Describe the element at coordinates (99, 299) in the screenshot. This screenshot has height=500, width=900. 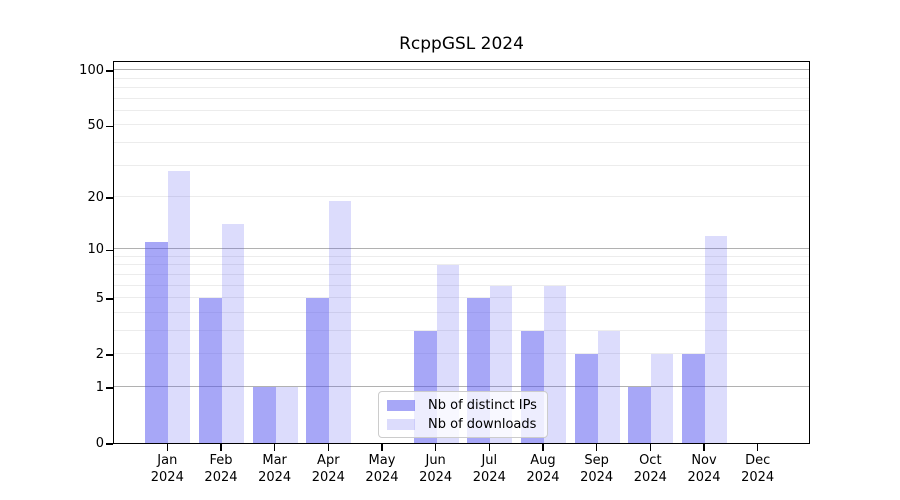
I see `y-axis-tick-label: 5` at that location.